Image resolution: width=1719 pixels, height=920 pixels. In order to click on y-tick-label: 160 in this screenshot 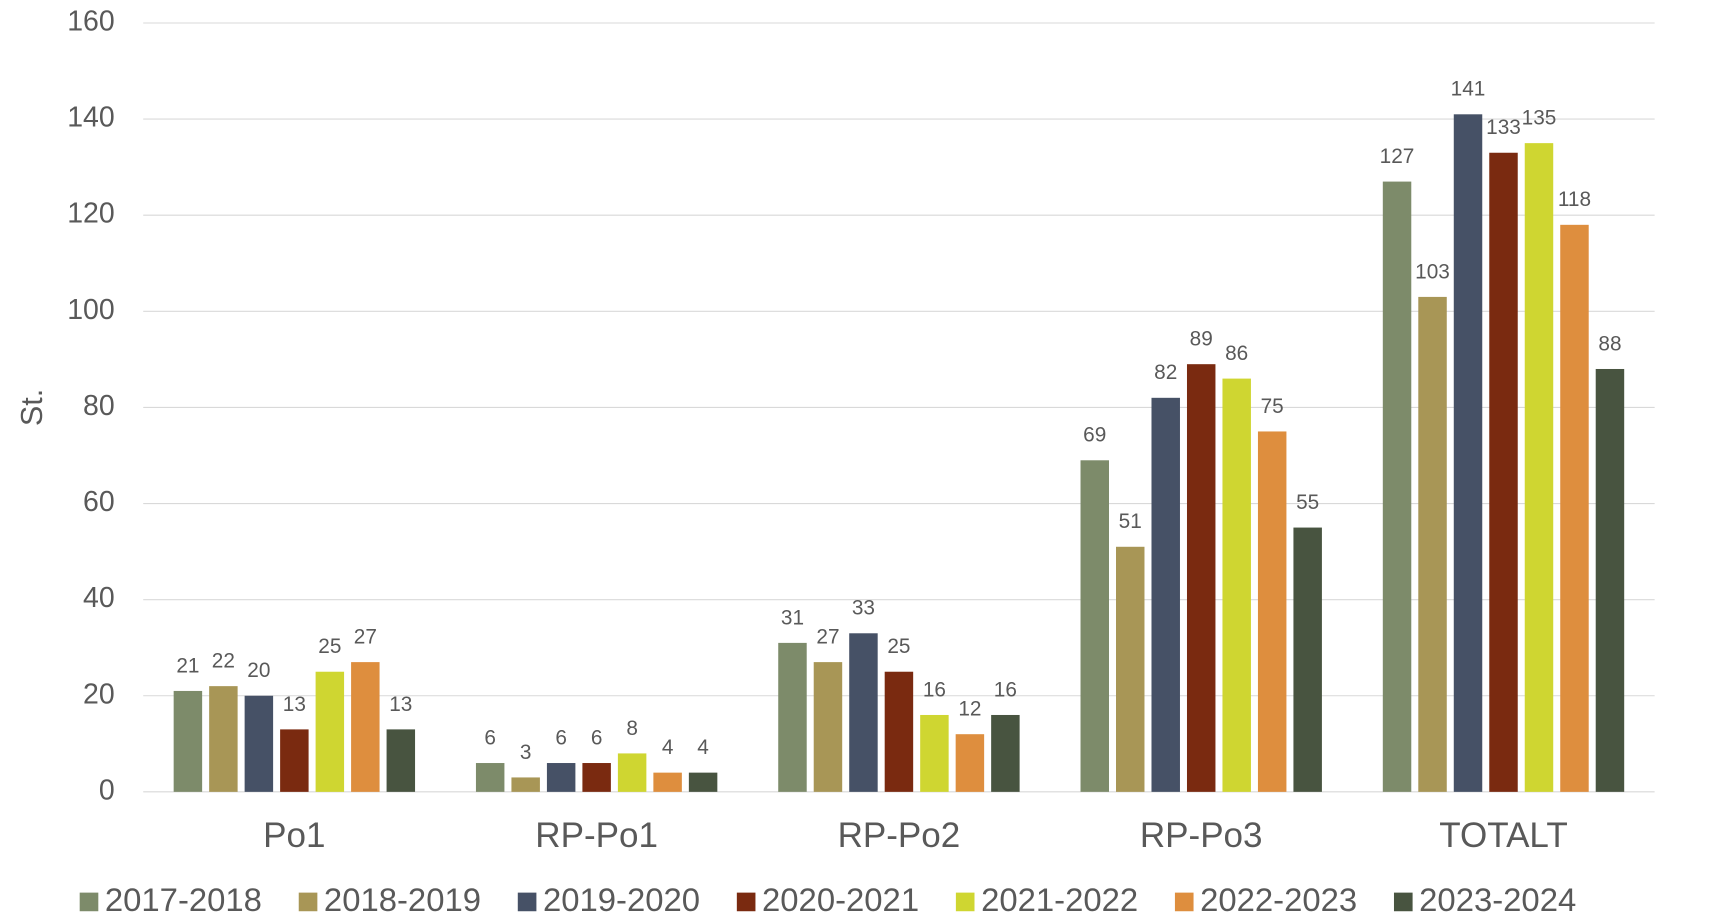, I will do `click(91, 22)`.